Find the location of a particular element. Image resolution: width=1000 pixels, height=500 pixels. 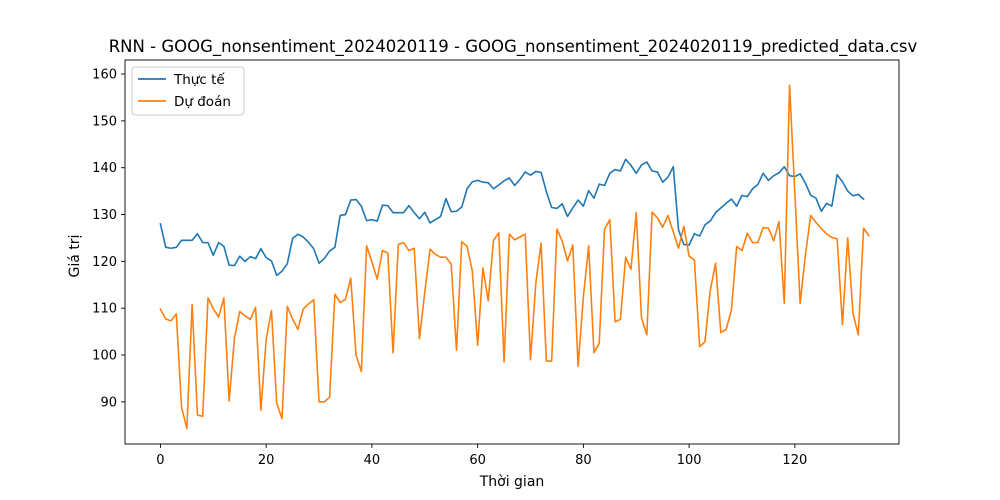

y-tick-label: 130 is located at coordinates (104, 215).